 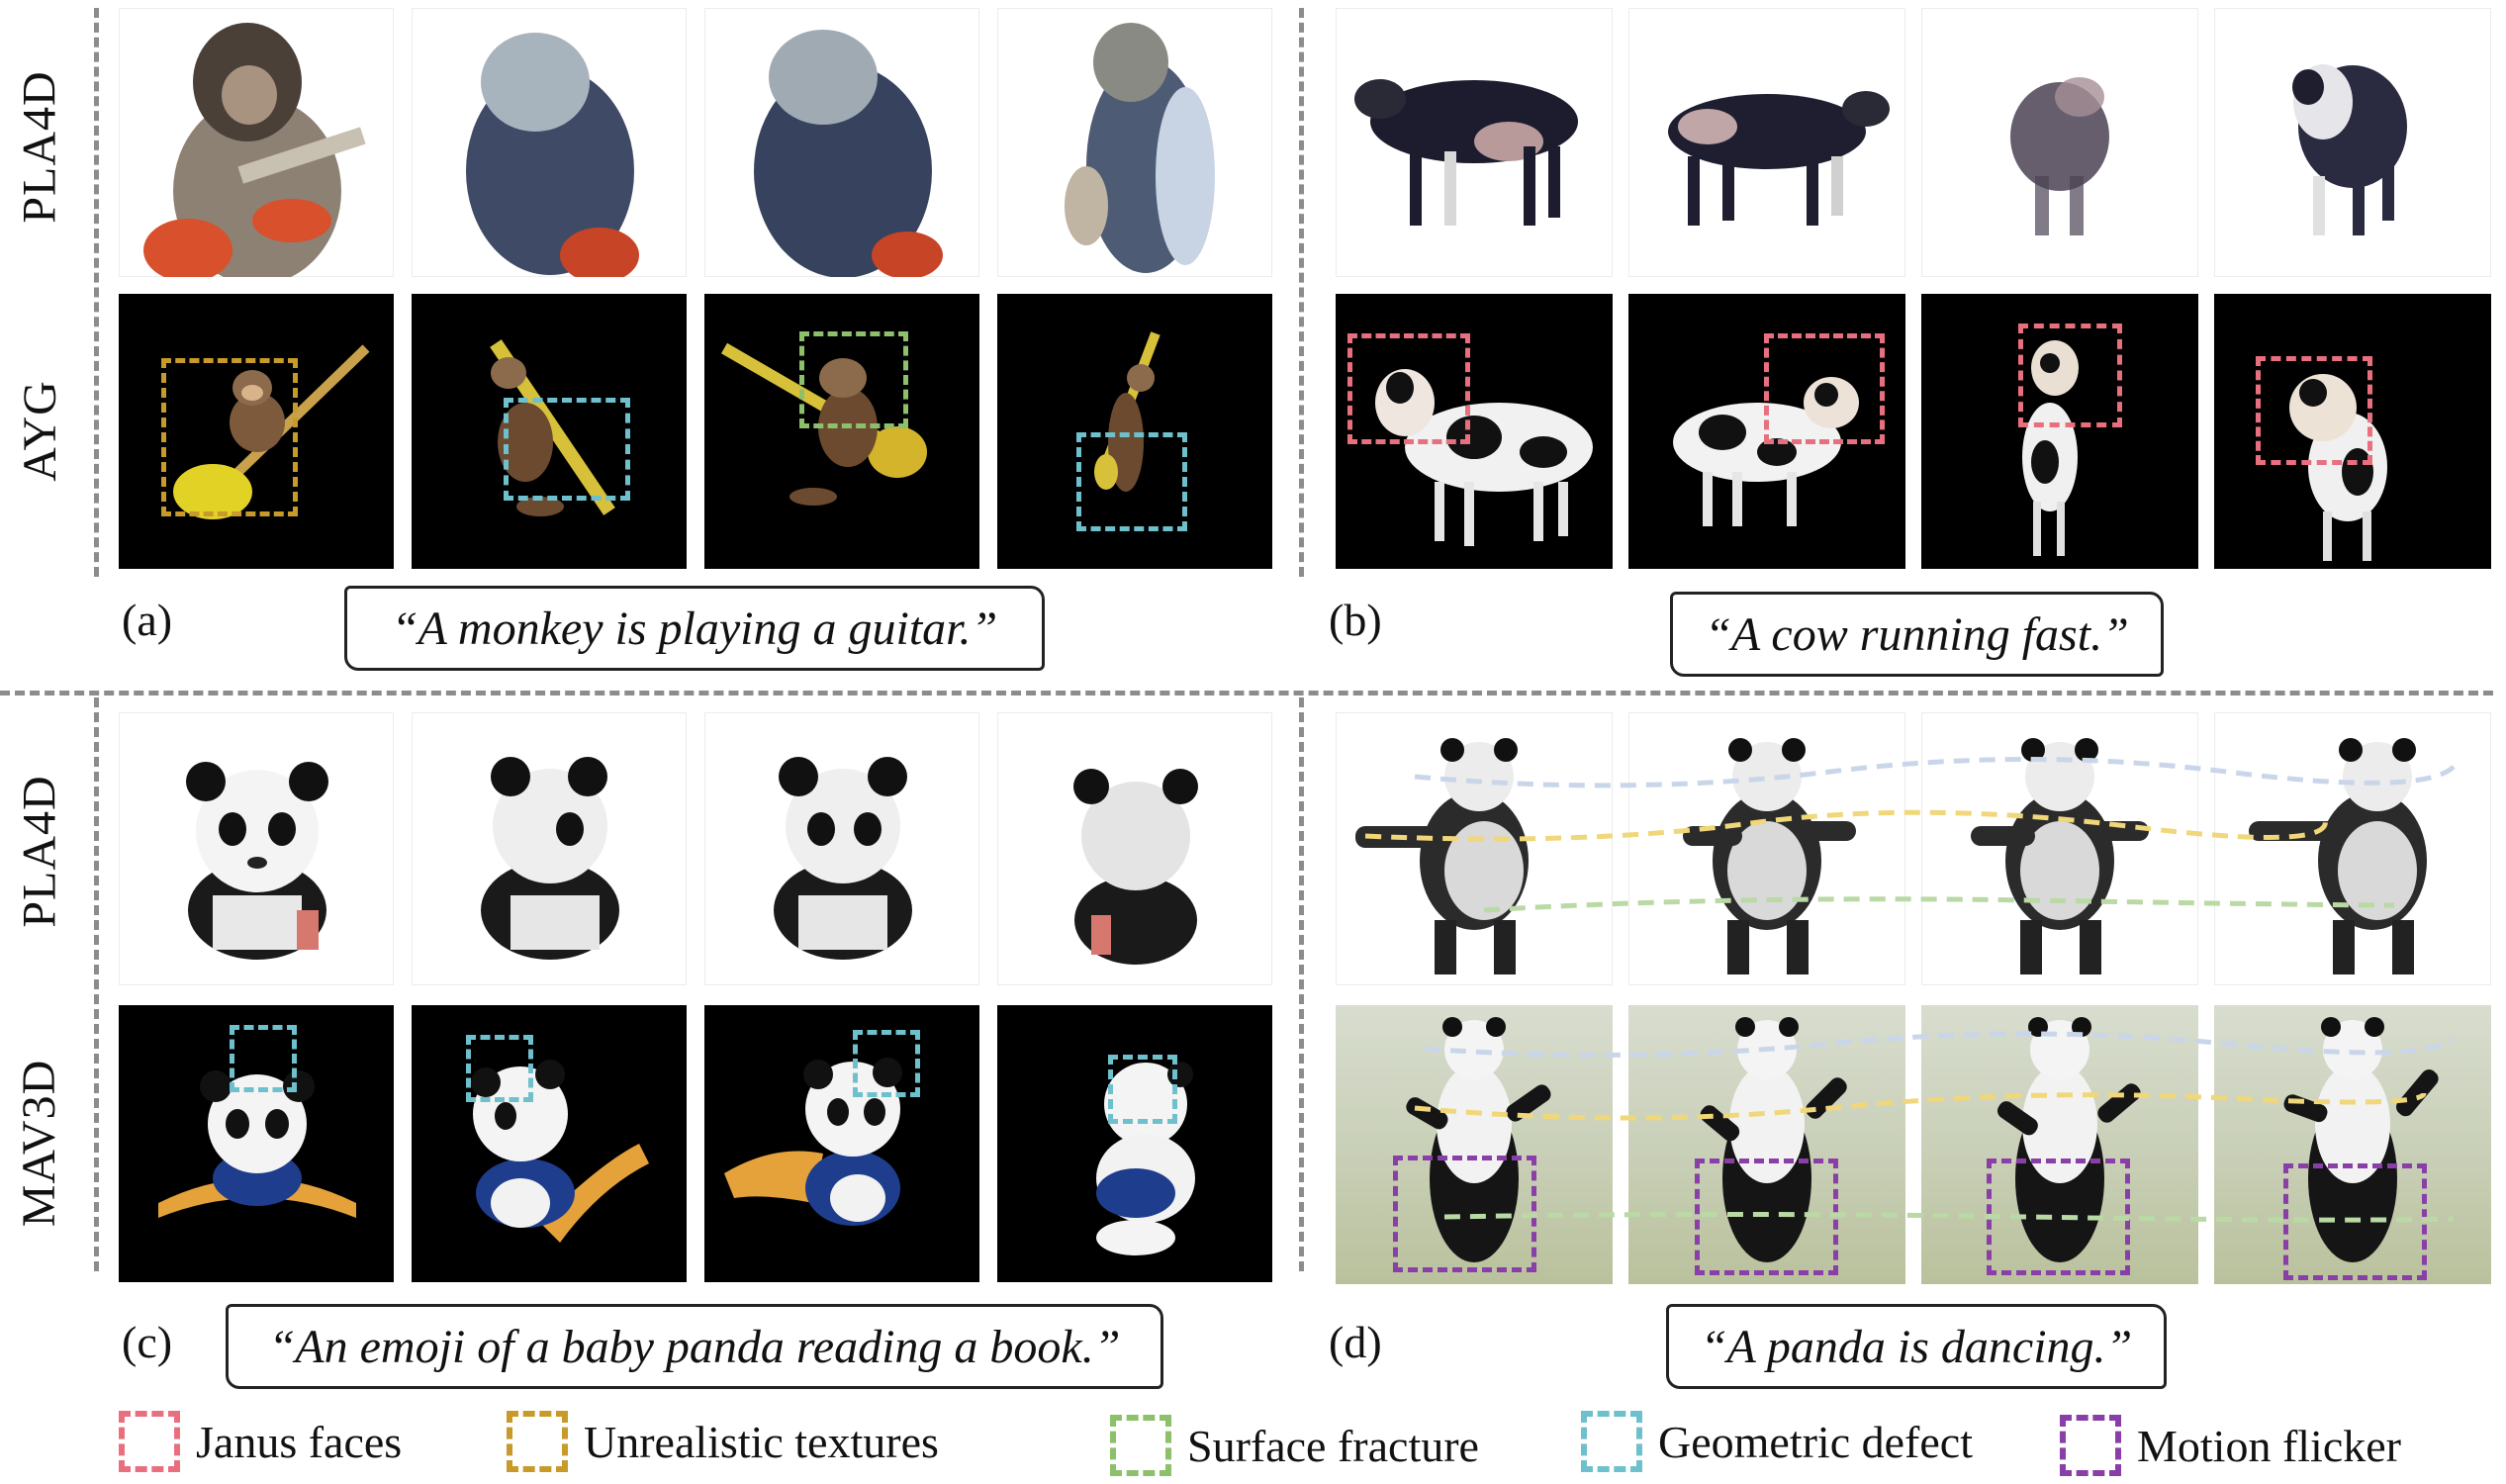 I want to click on panel-a-caption: “A monkey is playing a guitar.”, so click(x=695, y=628).